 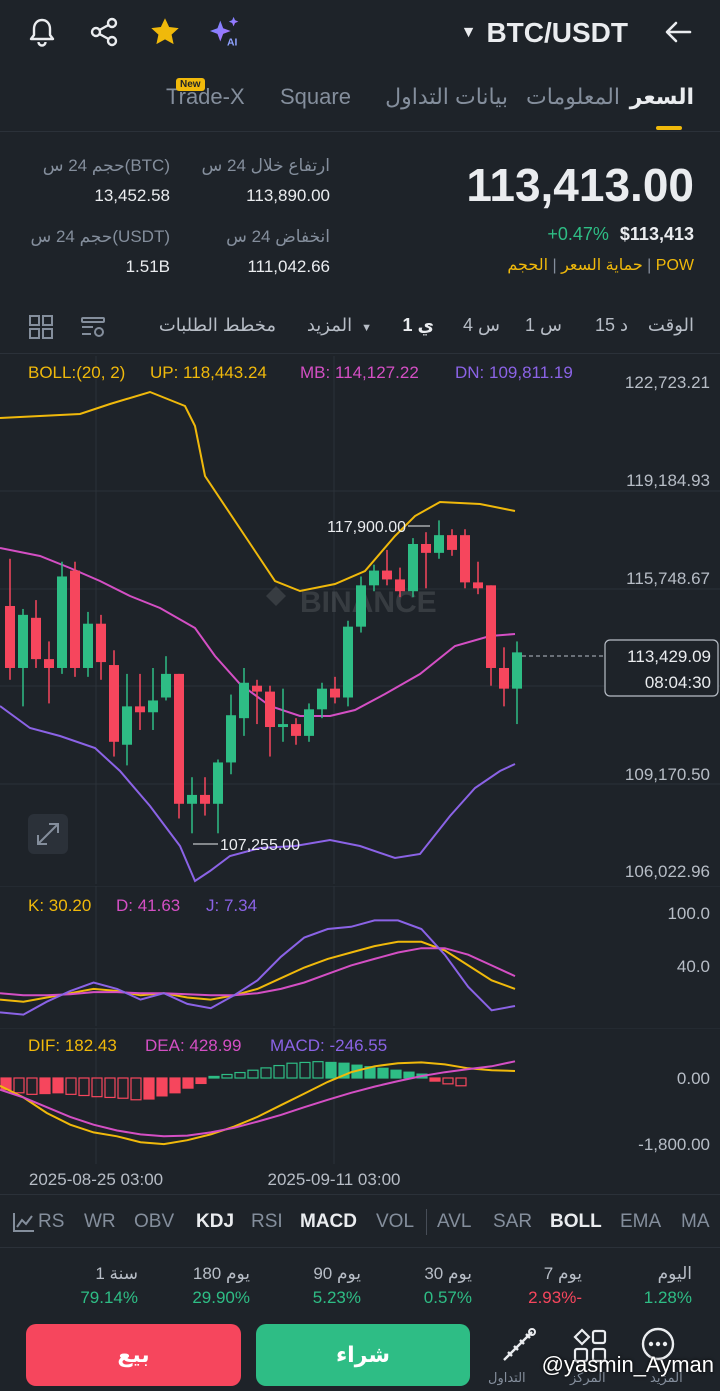 I want to click on indicator-rs: RS, so click(x=38, y=1222).